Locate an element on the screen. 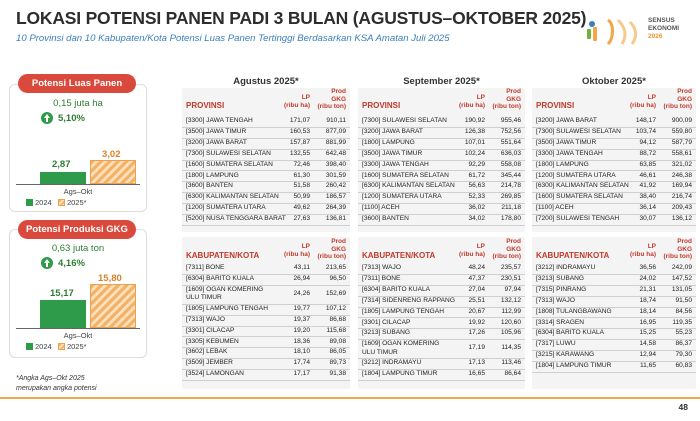 This screenshot has height=421, width=700. table-row: [1600] SUMATERA SELATAN 38,40 216,74 is located at coordinates (614, 199).